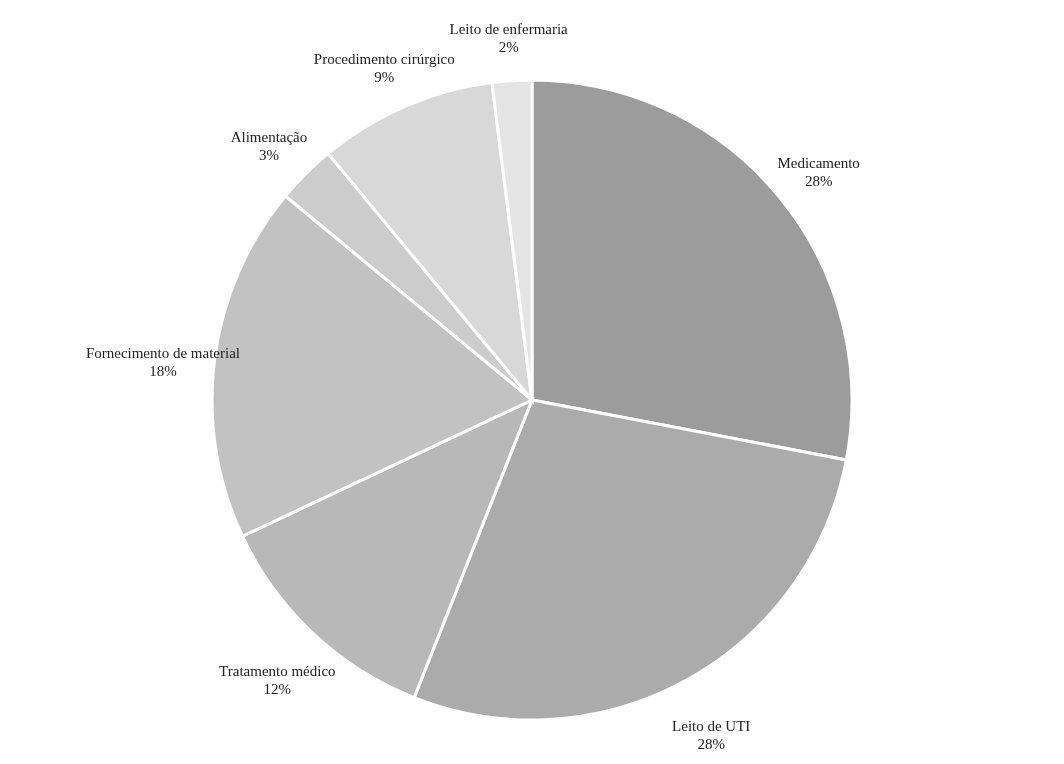  What do you see at coordinates (384, 58) in the screenshot?
I see `slice-label: Procedimento cirúrgico` at bounding box center [384, 58].